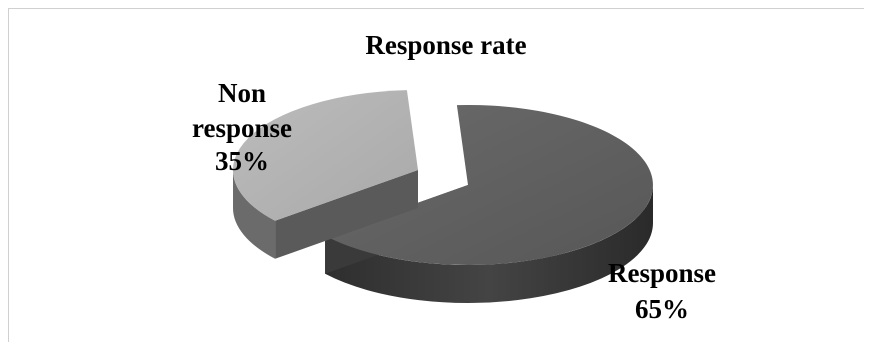  I want to click on pie-slice-non-response-cut-face, so click(346, 214).